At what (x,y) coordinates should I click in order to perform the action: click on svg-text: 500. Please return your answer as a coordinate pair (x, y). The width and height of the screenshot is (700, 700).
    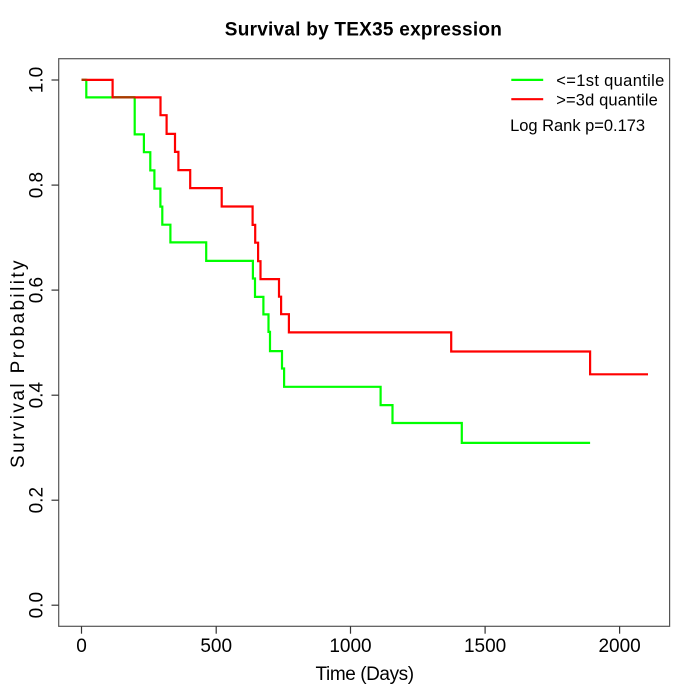
    Looking at the image, I should click on (216, 646).